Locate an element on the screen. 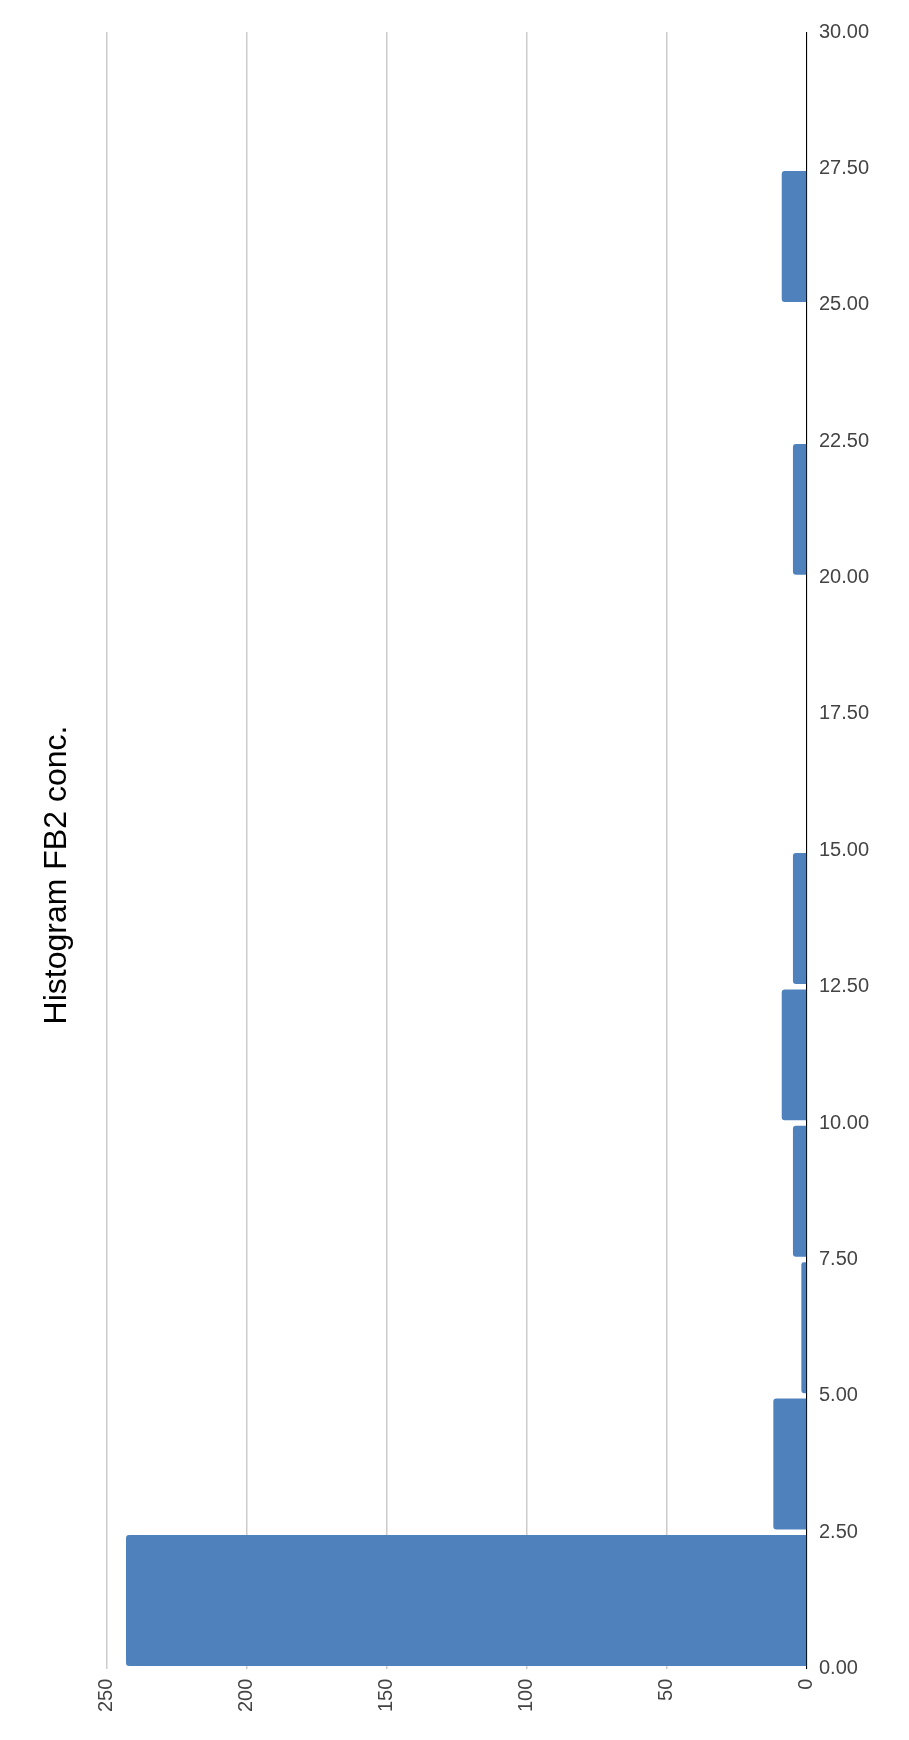  x-tick-label: 0 is located at coordinates (805, 1684).